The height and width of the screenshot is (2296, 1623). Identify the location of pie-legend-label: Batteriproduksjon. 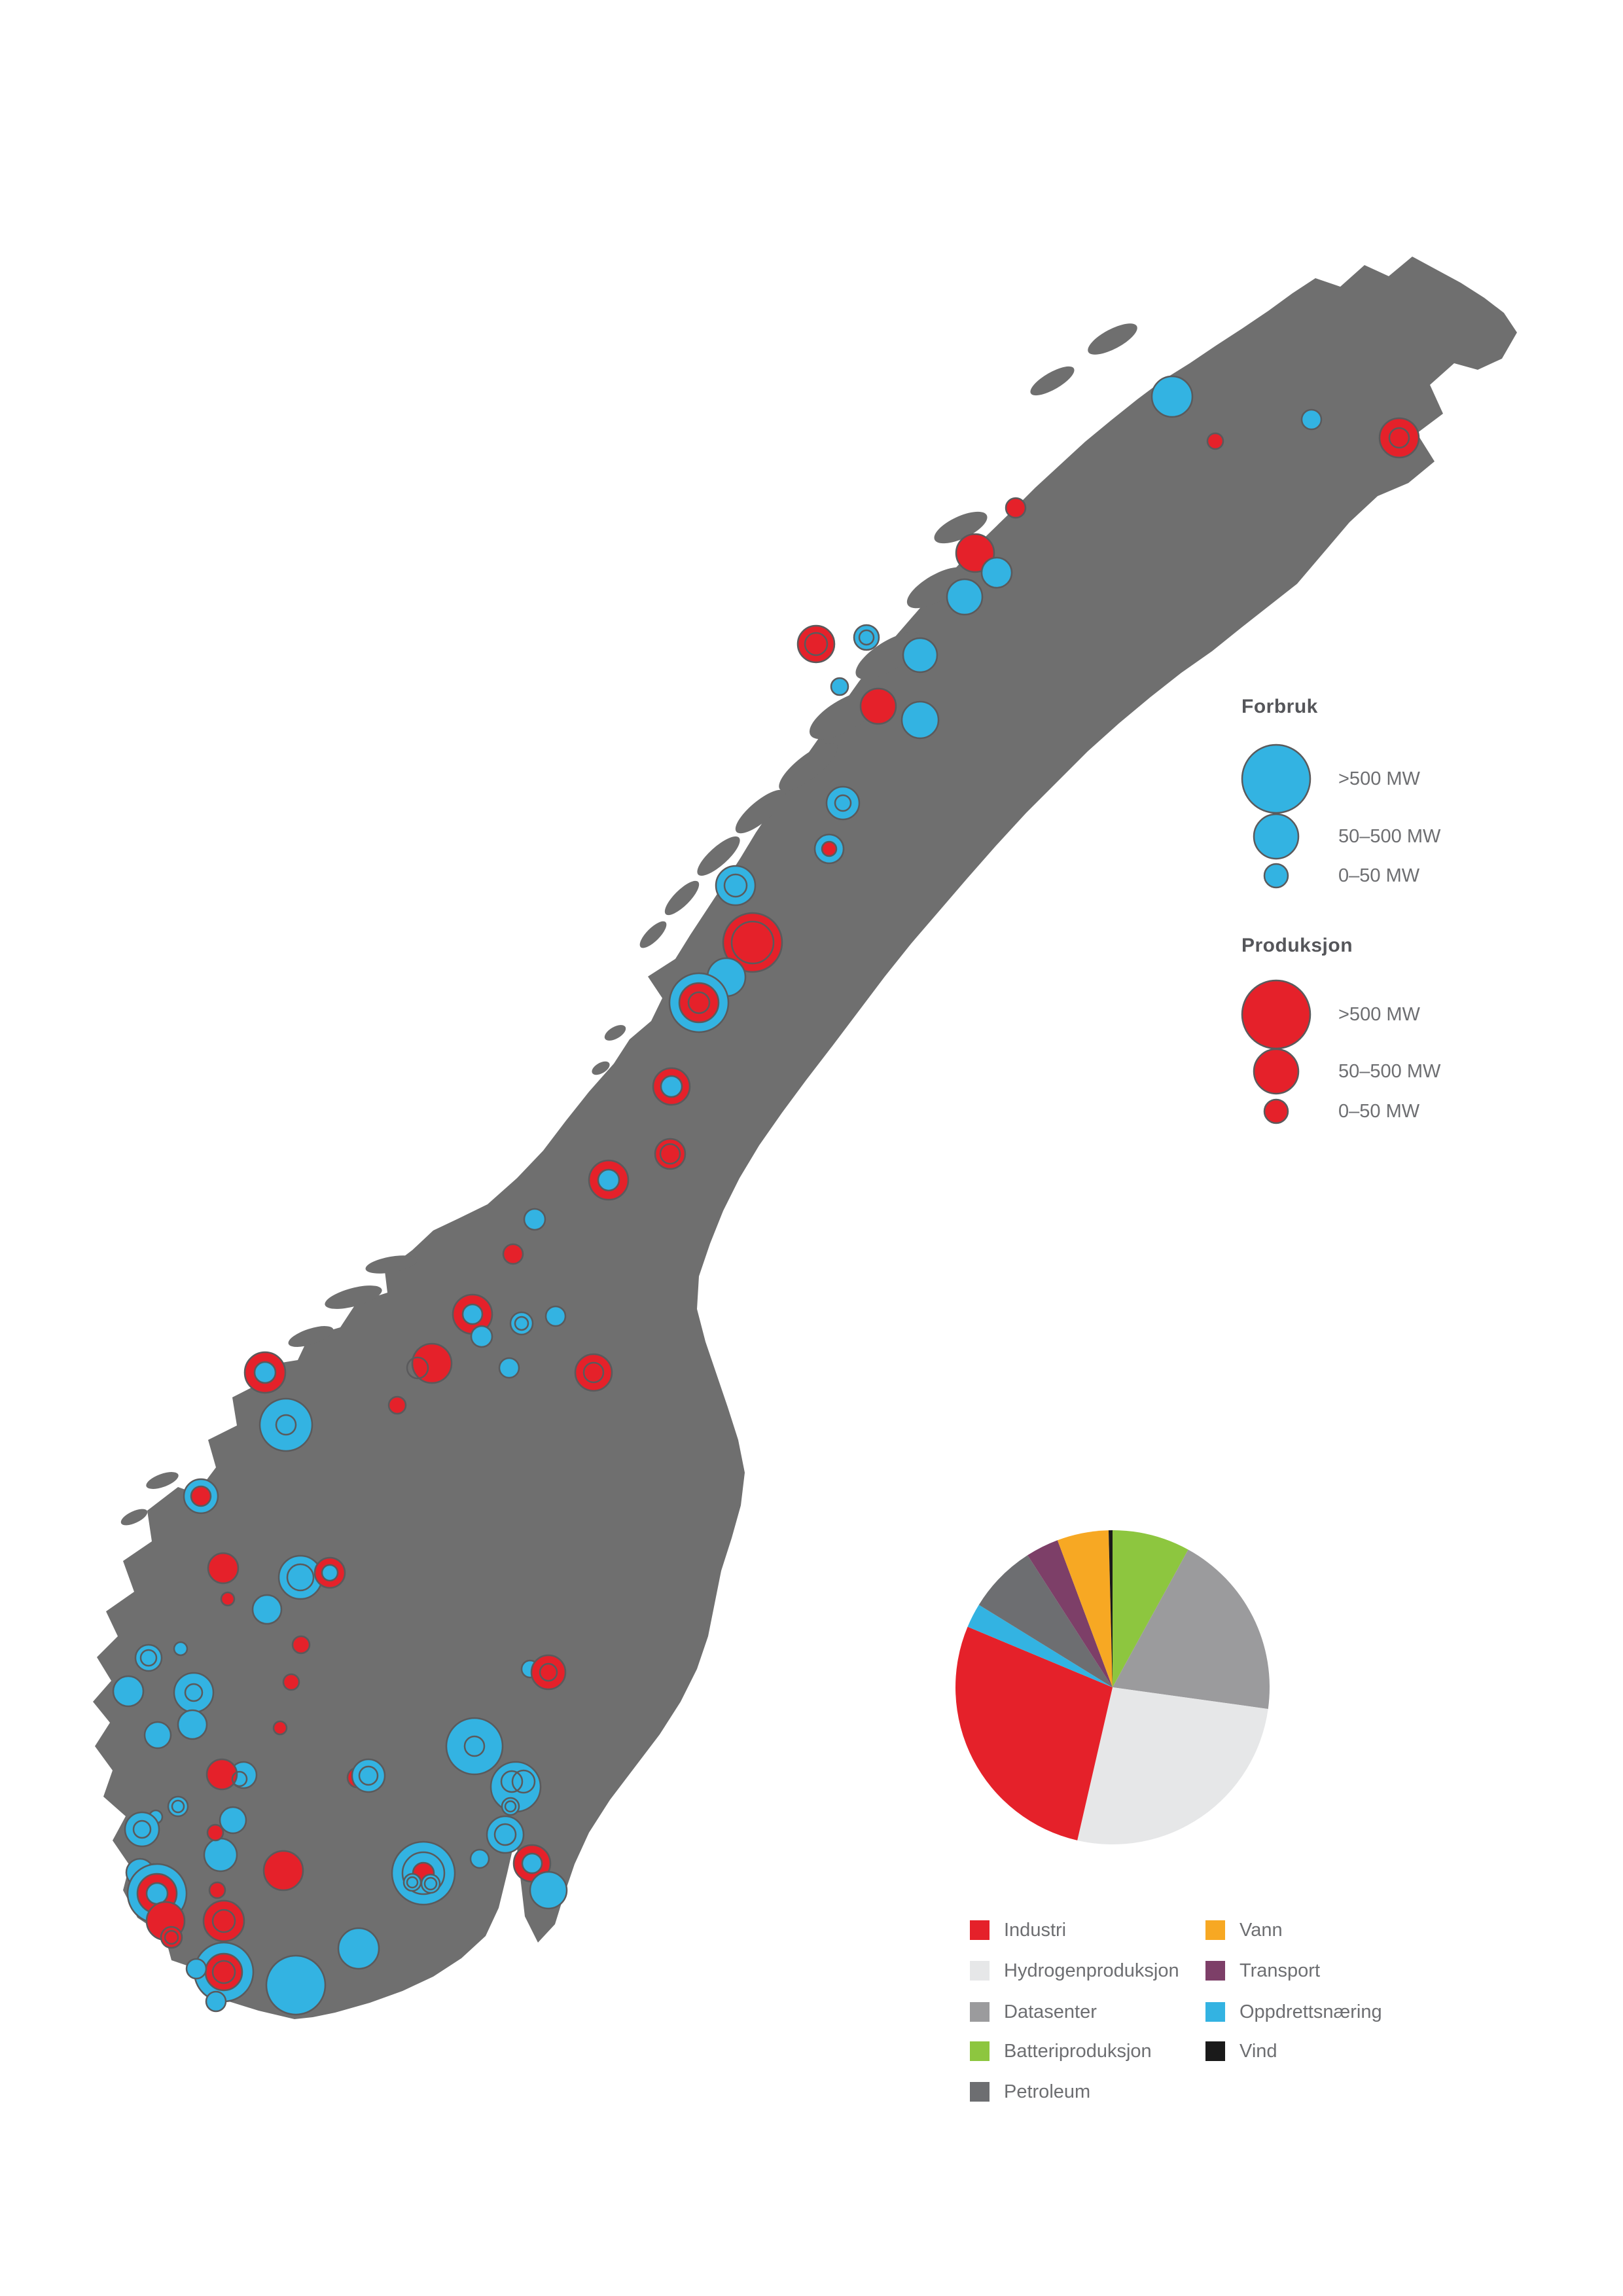
(1078, 2051).